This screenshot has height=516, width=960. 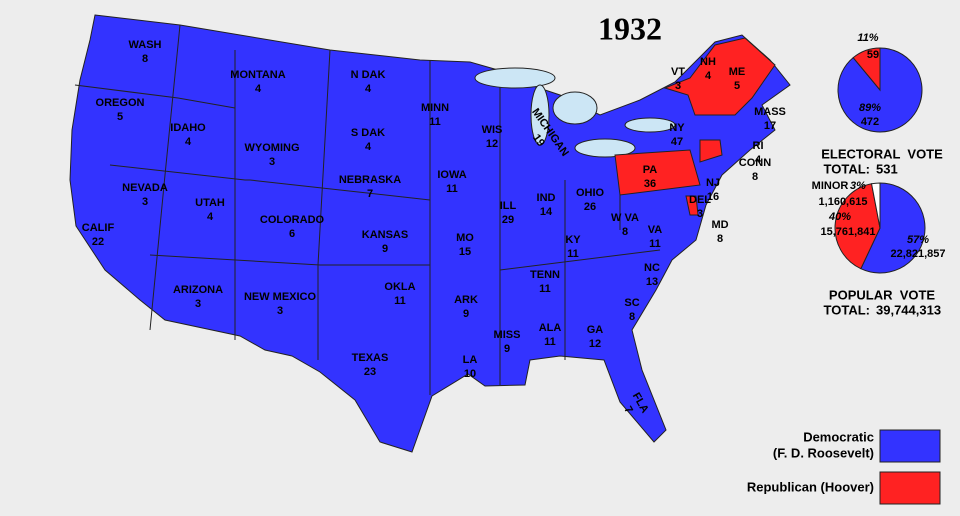 I want to click on total-value: 39,744,313, so click(x=908, y=309).